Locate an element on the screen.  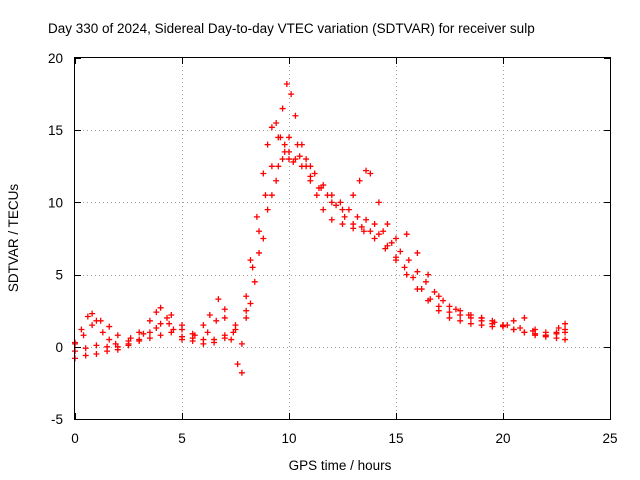
x-tick-label: 15 is located at coordinates (395, 438).